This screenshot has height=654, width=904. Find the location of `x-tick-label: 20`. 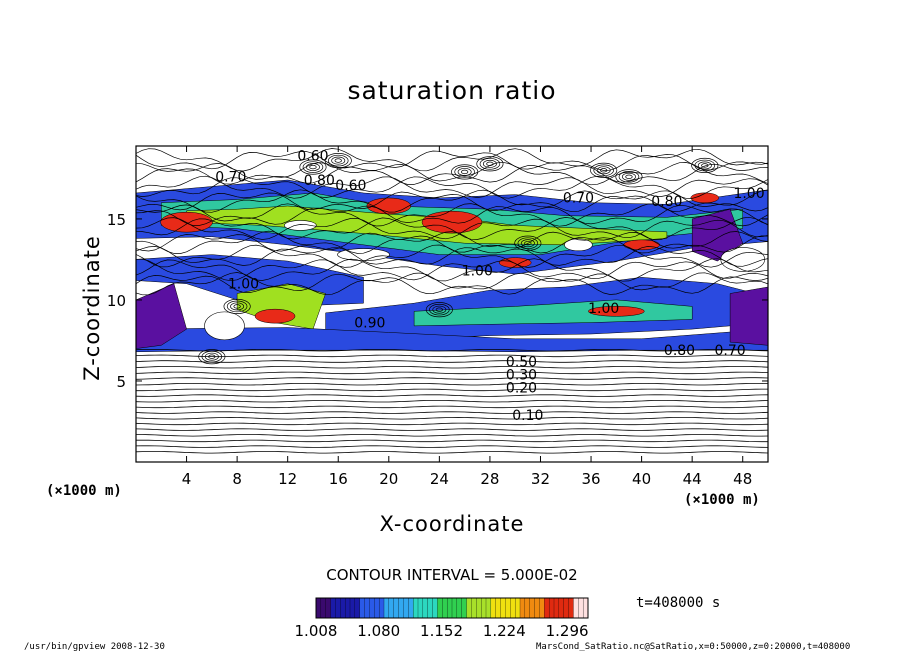

x-tick-label: 20 is located at coordinates (388, 479).